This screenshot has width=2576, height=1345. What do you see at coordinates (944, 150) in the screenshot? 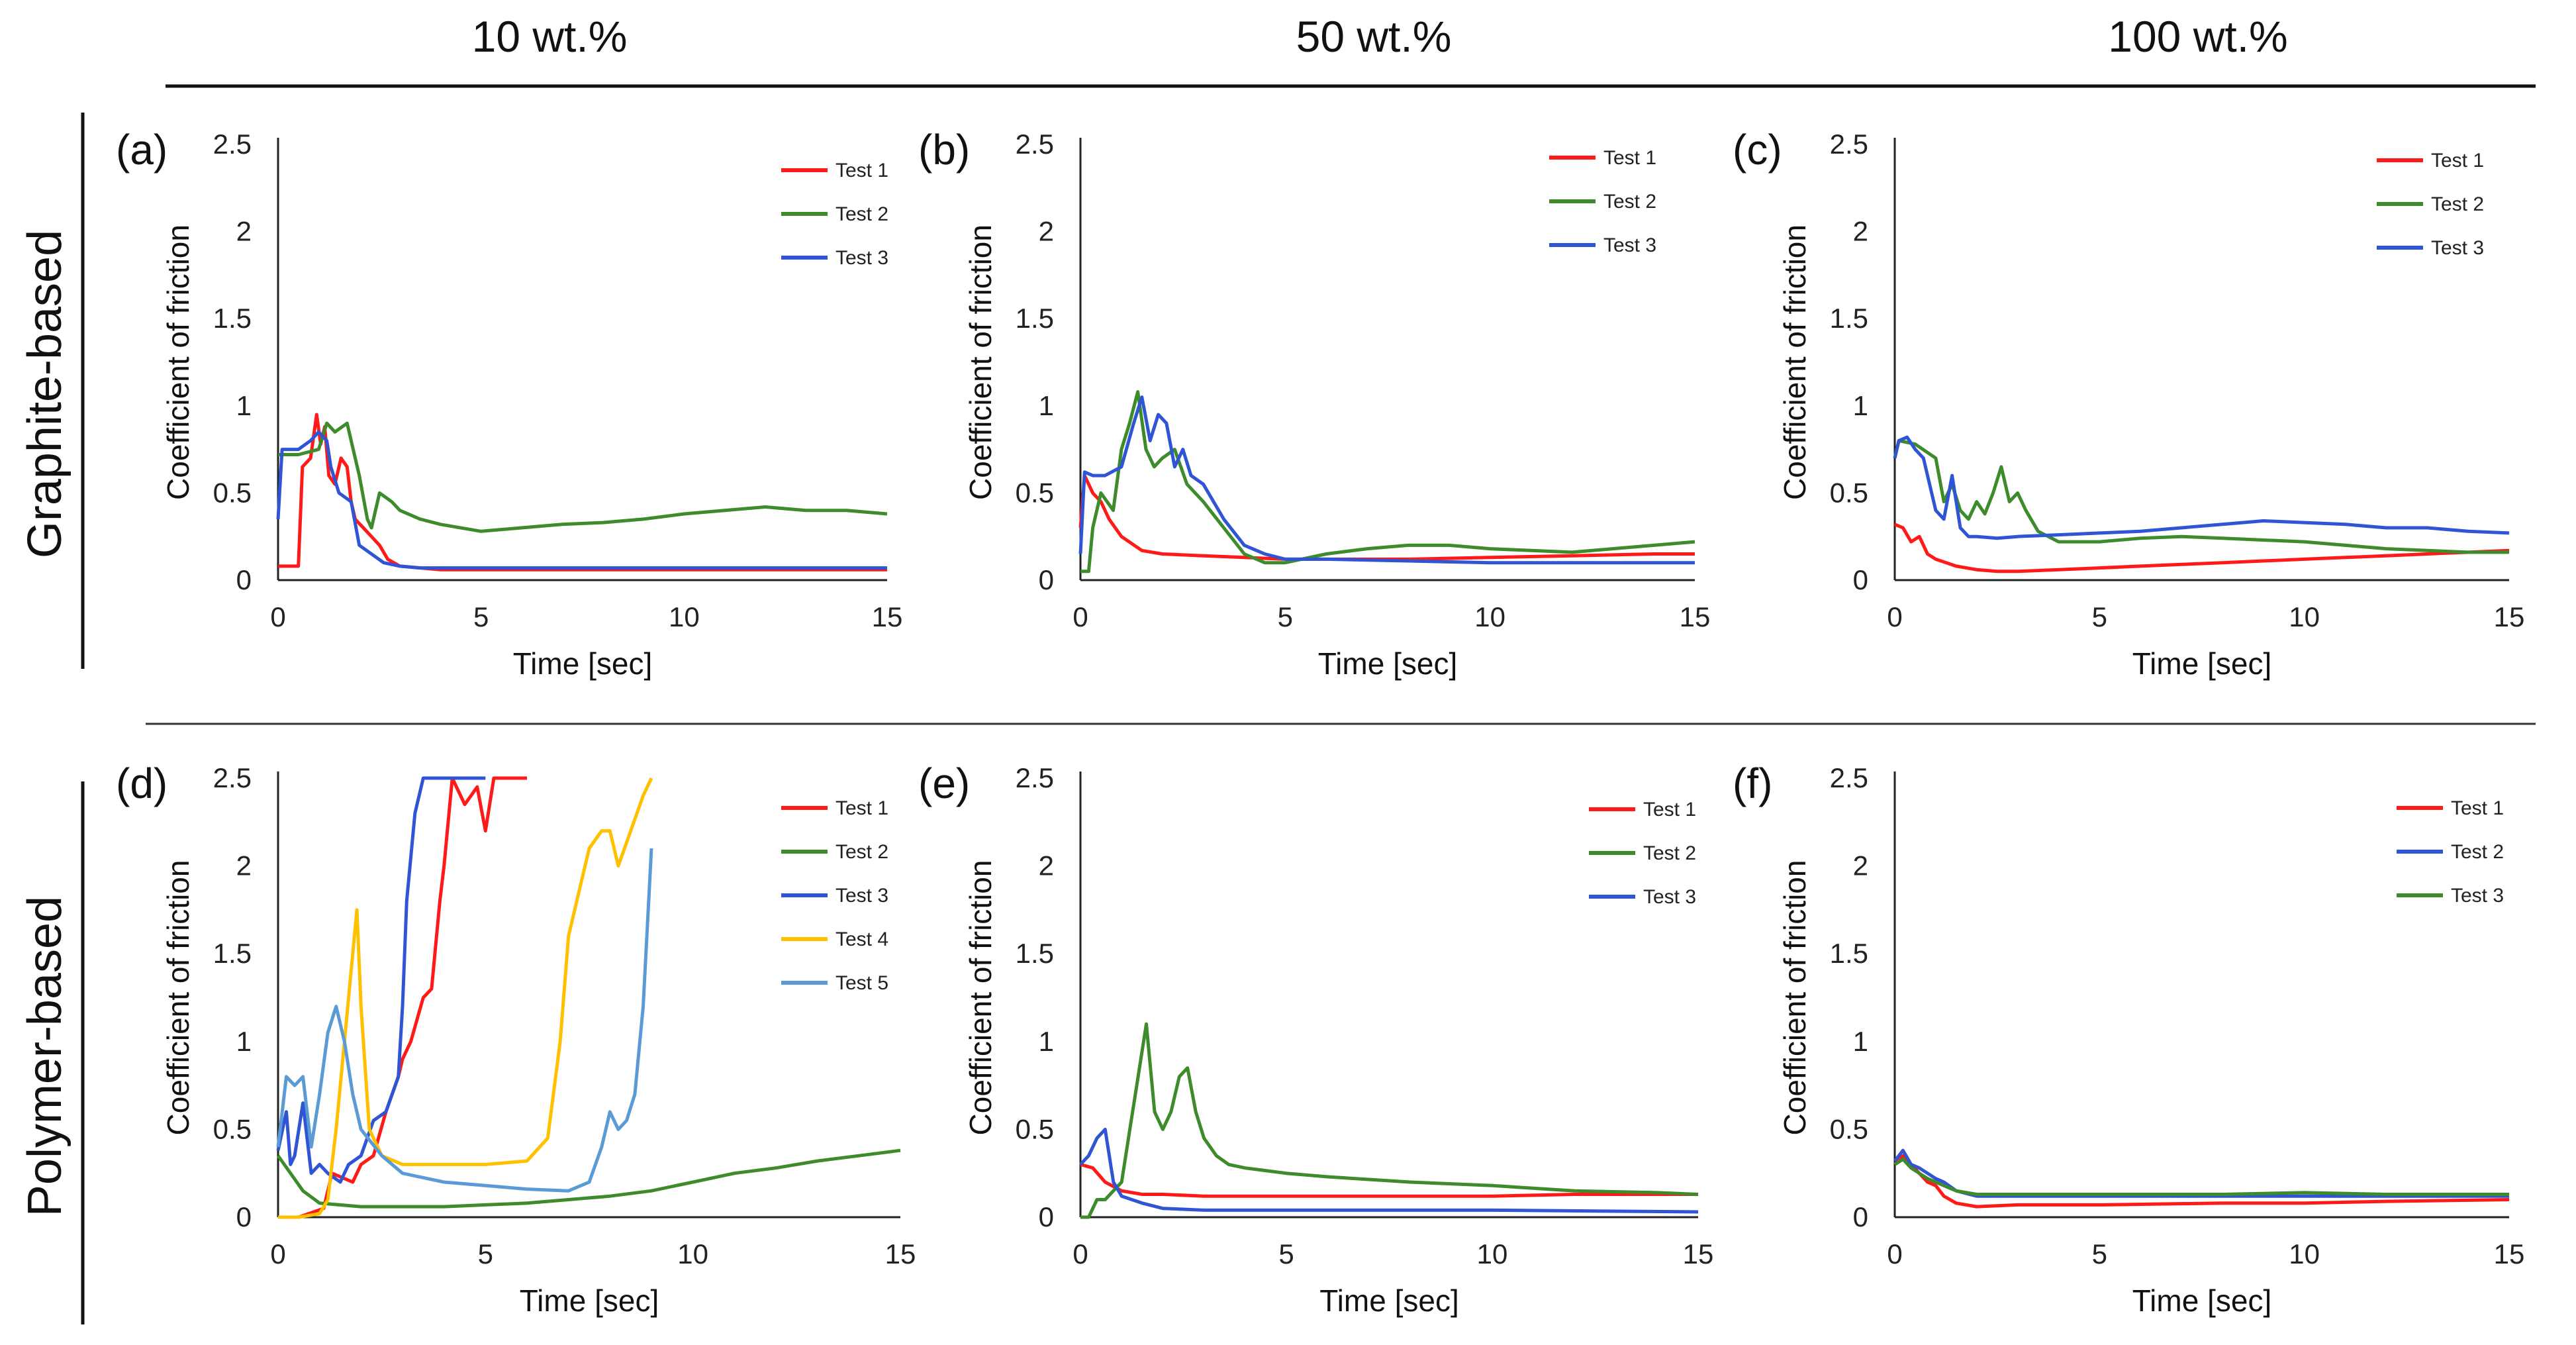
I see `panel-label: (b)` at bounding box center [944, 150].